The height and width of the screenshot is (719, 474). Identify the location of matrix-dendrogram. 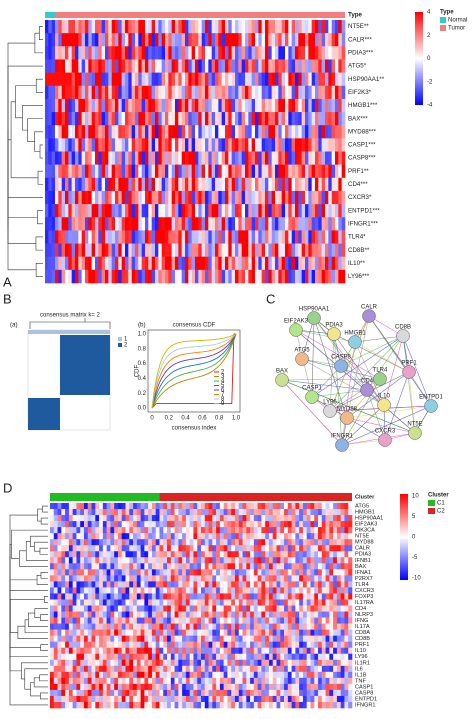
(70, 323).